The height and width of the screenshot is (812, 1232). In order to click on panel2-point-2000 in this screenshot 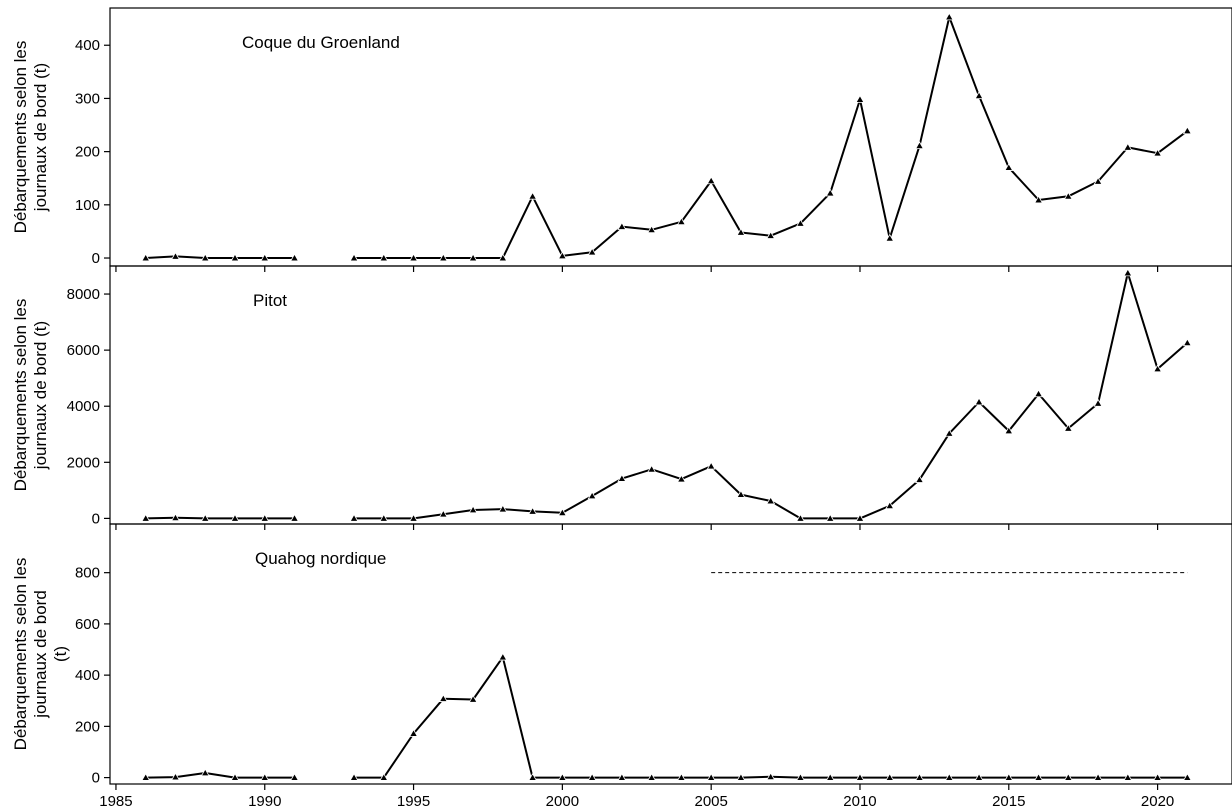, I will do `click(562, 512)`.